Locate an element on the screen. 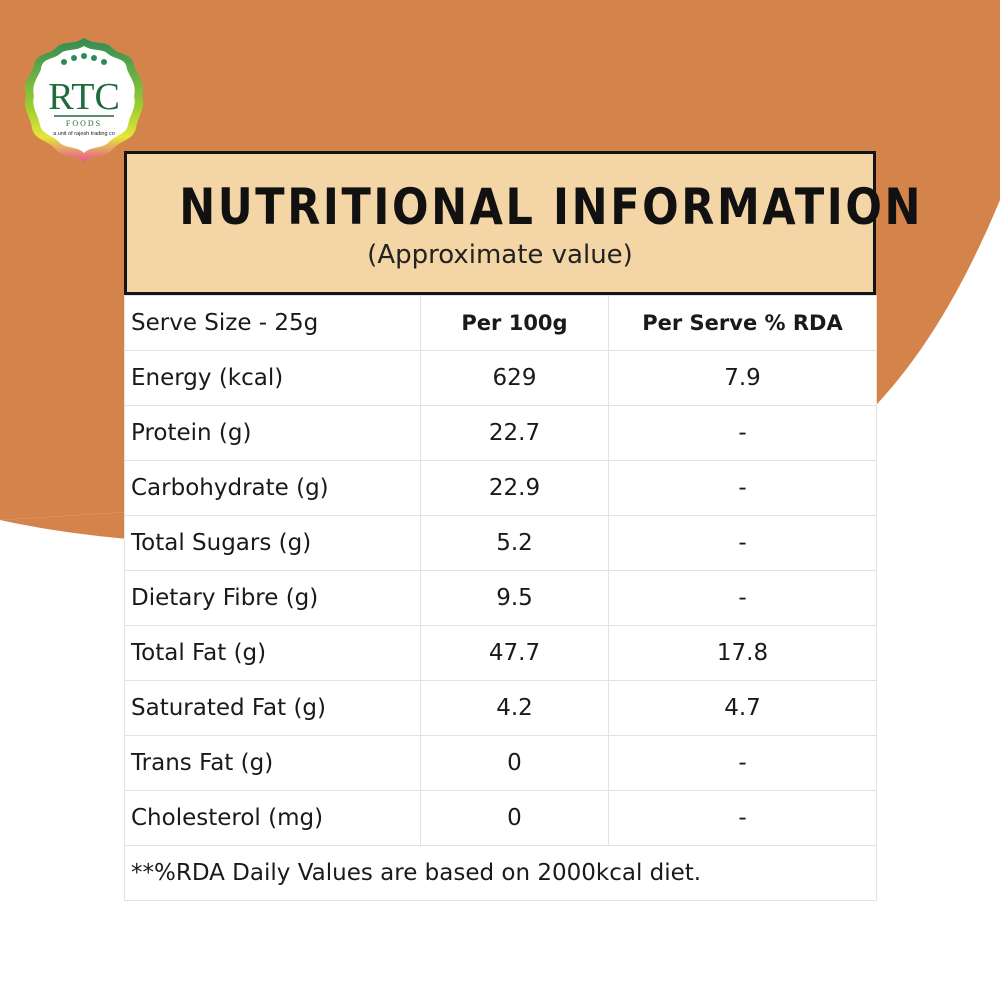  table-row: Carbohydrate (g) 22.9 - is located at coordinates (500, 488).